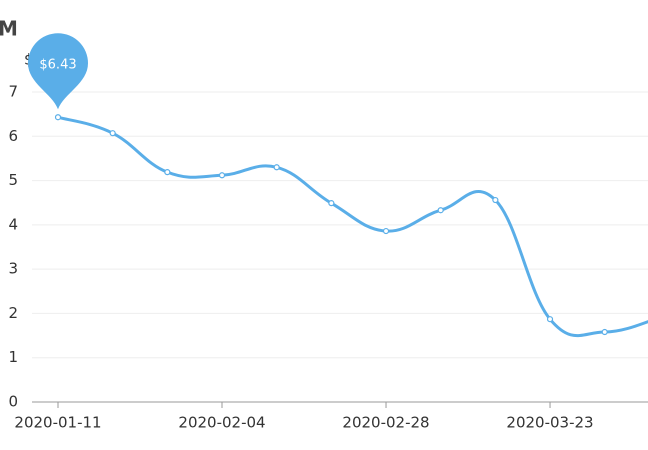  Describe the element at coordinates (549, 423) in the screenshot. I see `x-tick-label: 2020-03-23` at that location.